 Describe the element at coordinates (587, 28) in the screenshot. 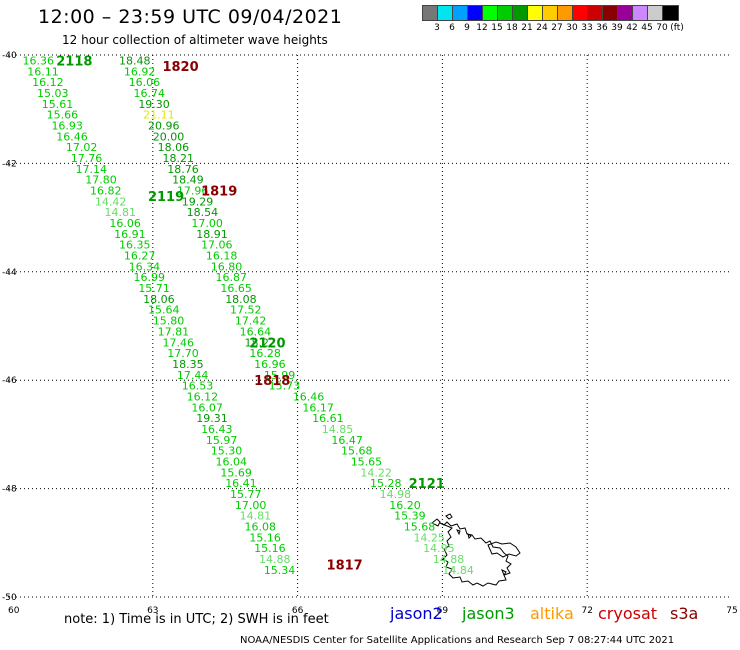

I see `legend-label: 33` at that location.